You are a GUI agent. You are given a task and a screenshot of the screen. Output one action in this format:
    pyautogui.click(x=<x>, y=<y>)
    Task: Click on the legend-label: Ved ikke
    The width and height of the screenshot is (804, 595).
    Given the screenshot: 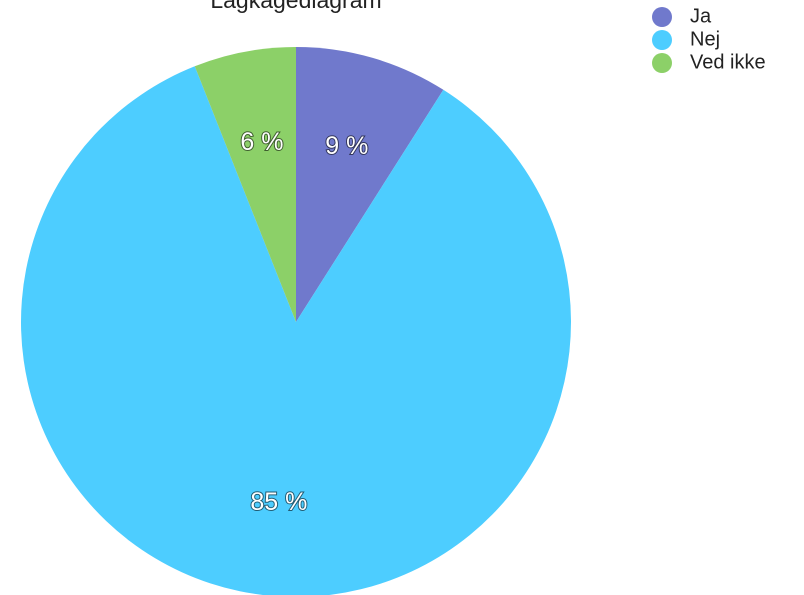 What is the action you would take?
    pyautogui.click(x=728, y=62)
    